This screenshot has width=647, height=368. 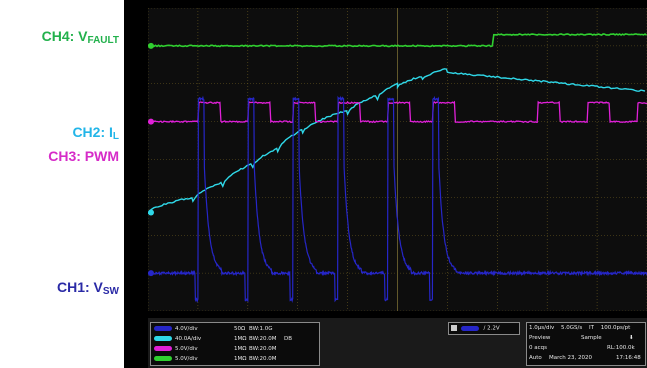 I want to click on preview-mode: Preview, so click(x=539, y=338).